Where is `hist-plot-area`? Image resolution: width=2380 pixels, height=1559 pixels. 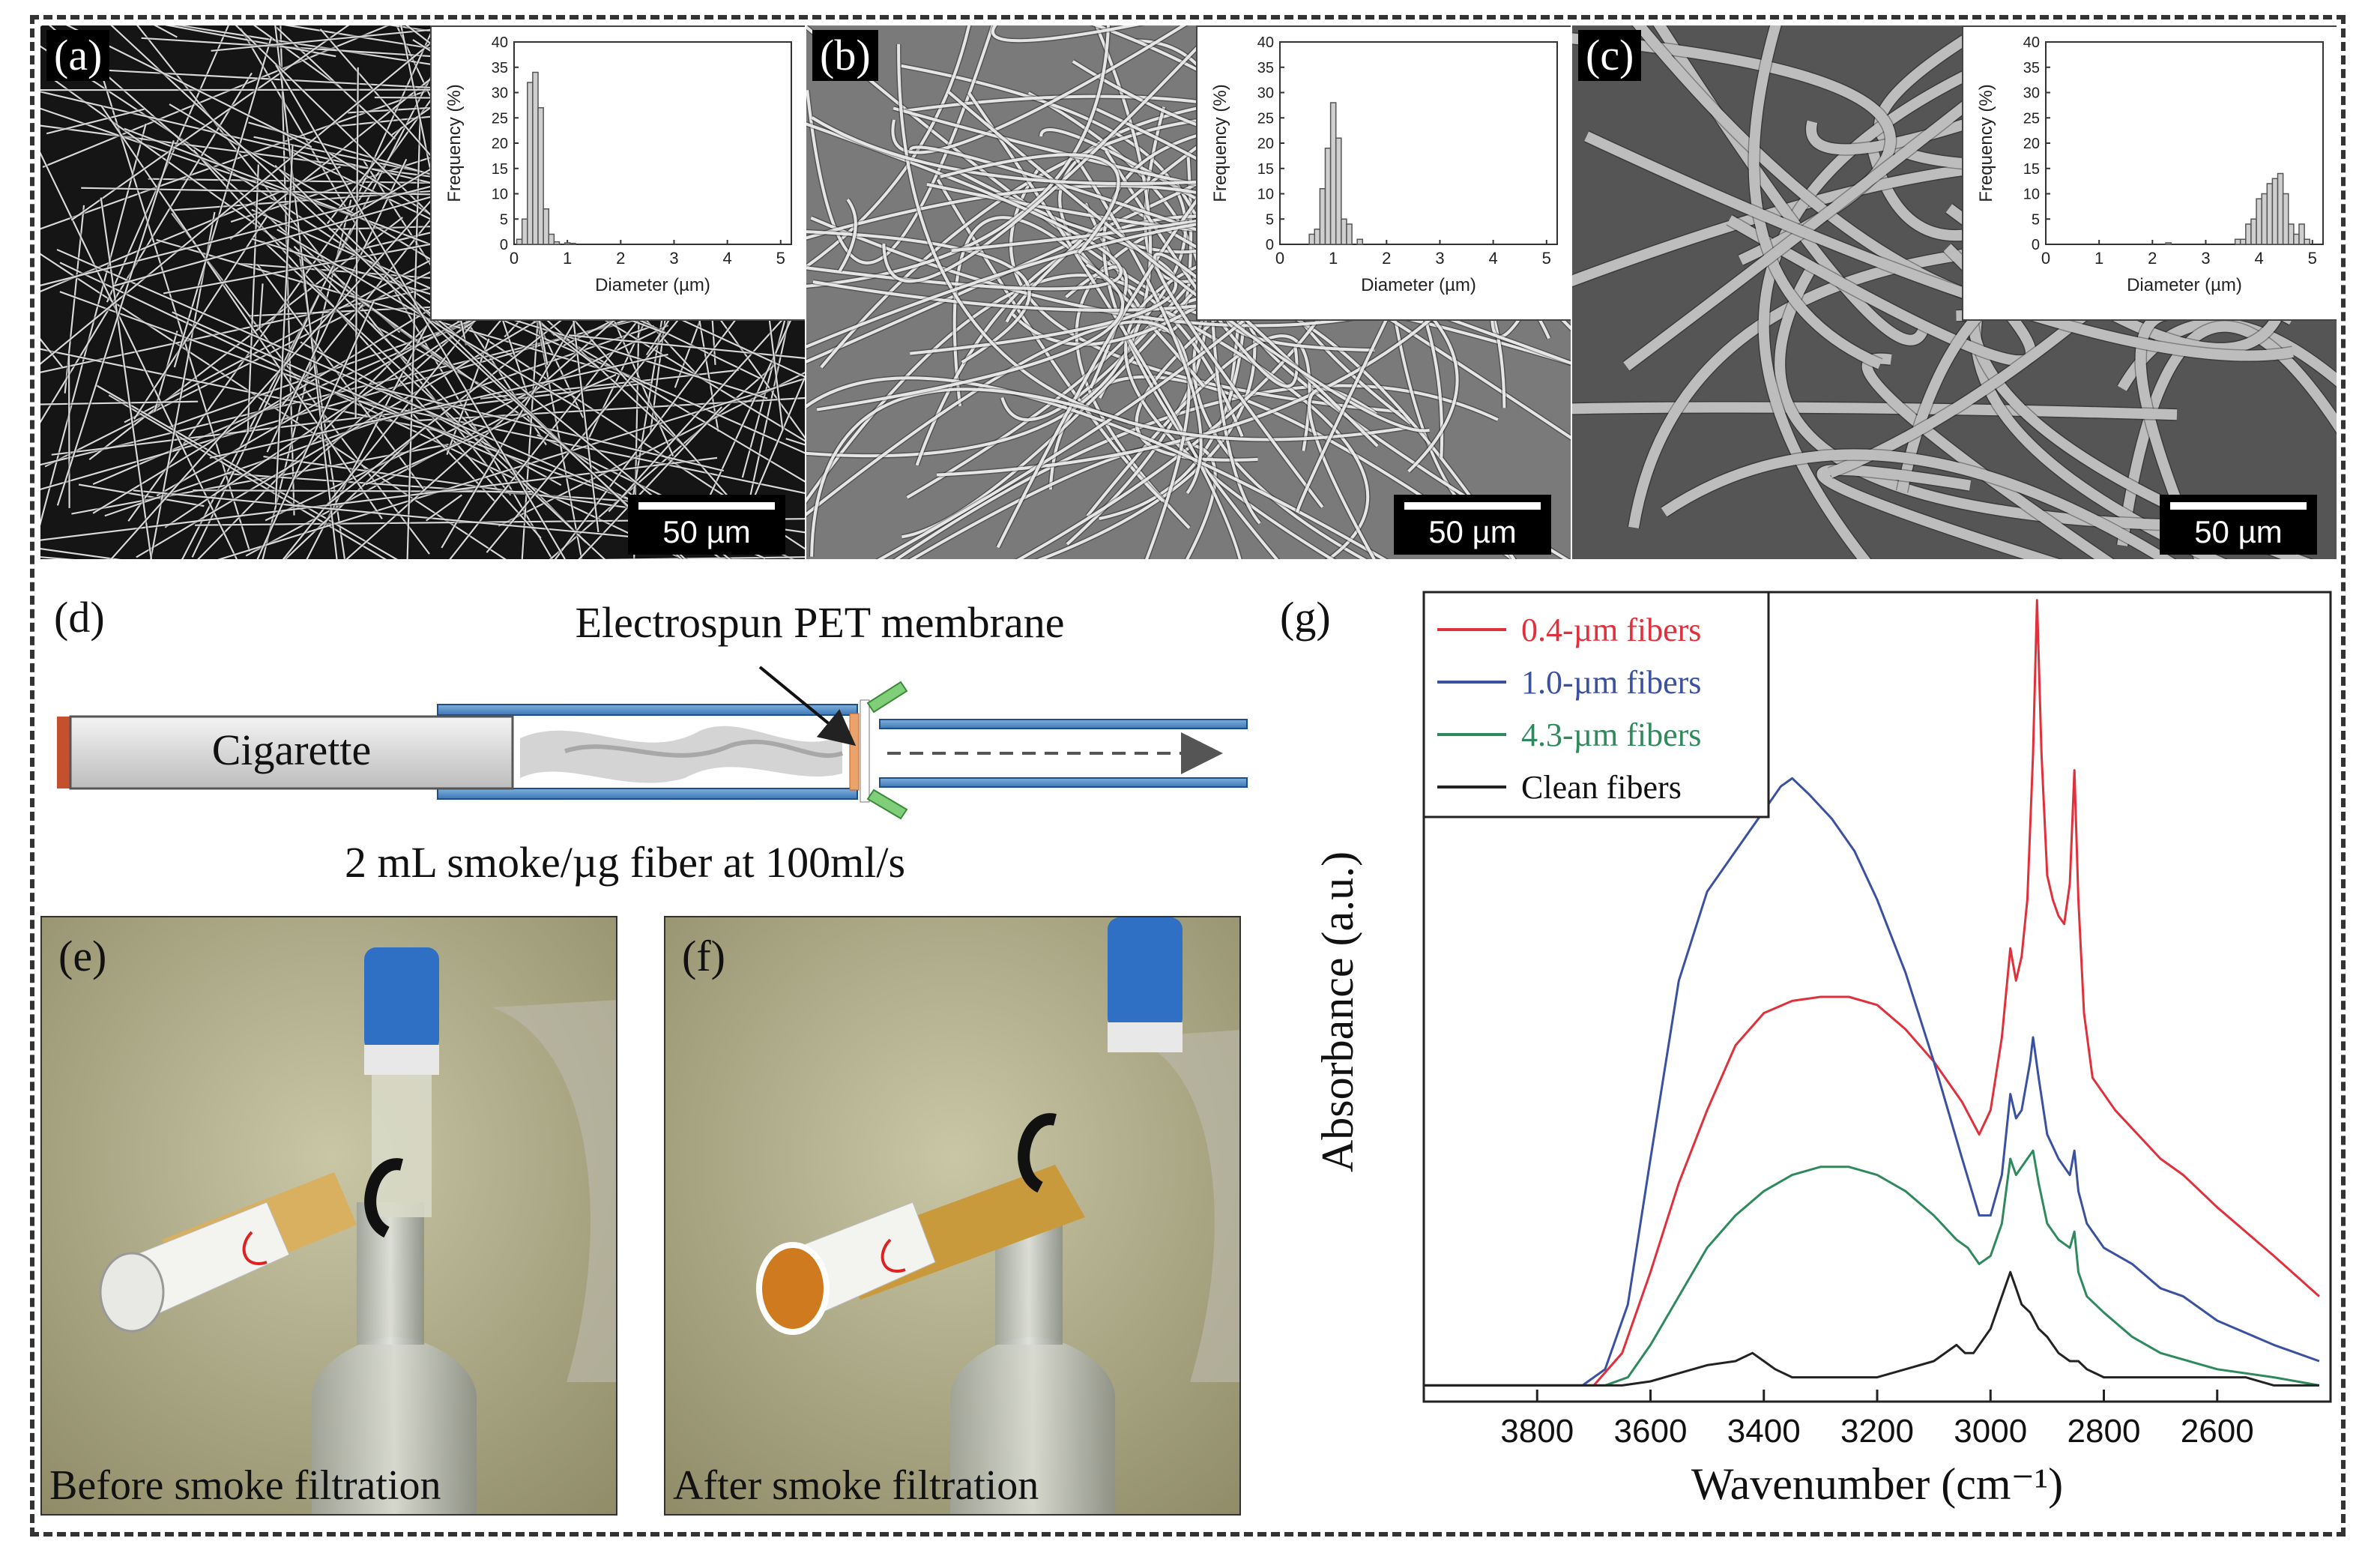
hist-plot-area is located at coordinates (652, 143).